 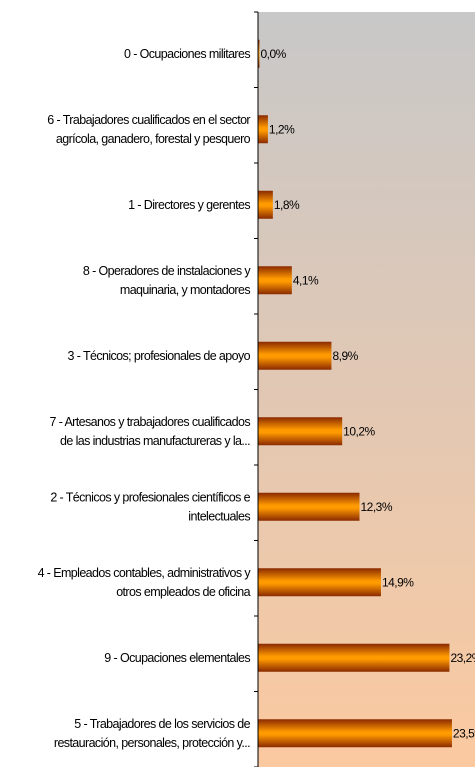 I want to click on category-label: intelectuales, so click(x=219, y=516).